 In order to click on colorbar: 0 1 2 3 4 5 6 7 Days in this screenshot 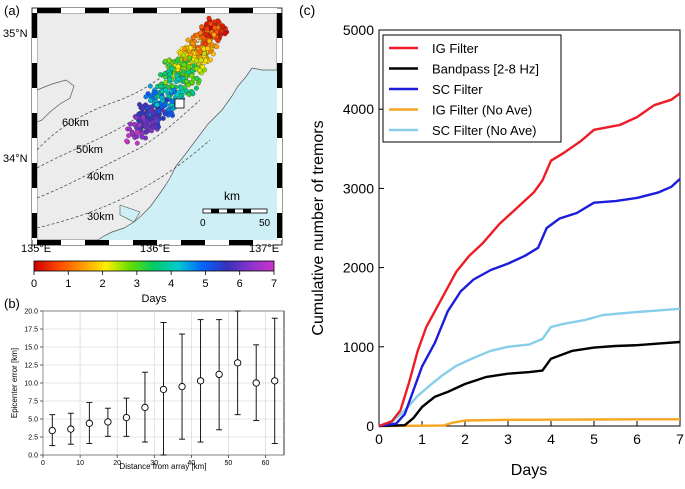, I will do `click(154, 282)`.